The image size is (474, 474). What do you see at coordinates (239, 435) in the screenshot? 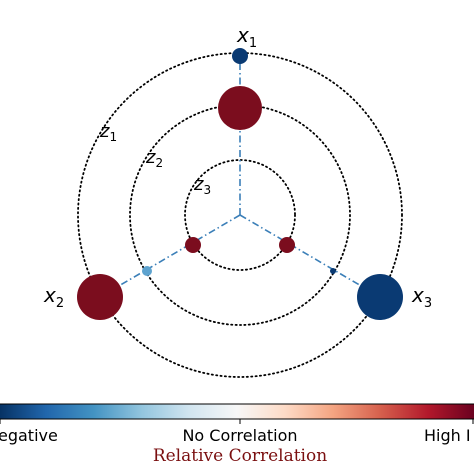
I see `colorbar-center-label: No Correlation` at bounding box center [239, 435].